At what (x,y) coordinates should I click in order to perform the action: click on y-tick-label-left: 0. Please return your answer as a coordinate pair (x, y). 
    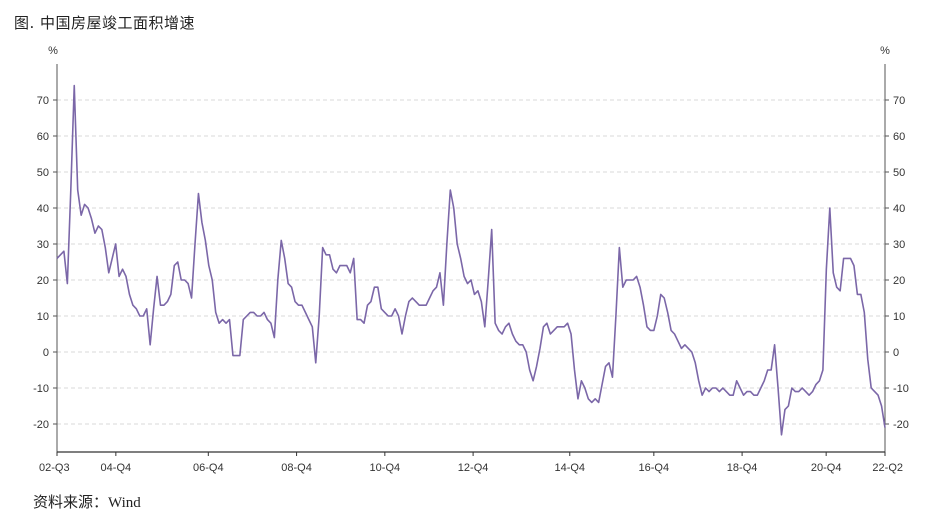
    Looking at the image, I should click on (46, 353).